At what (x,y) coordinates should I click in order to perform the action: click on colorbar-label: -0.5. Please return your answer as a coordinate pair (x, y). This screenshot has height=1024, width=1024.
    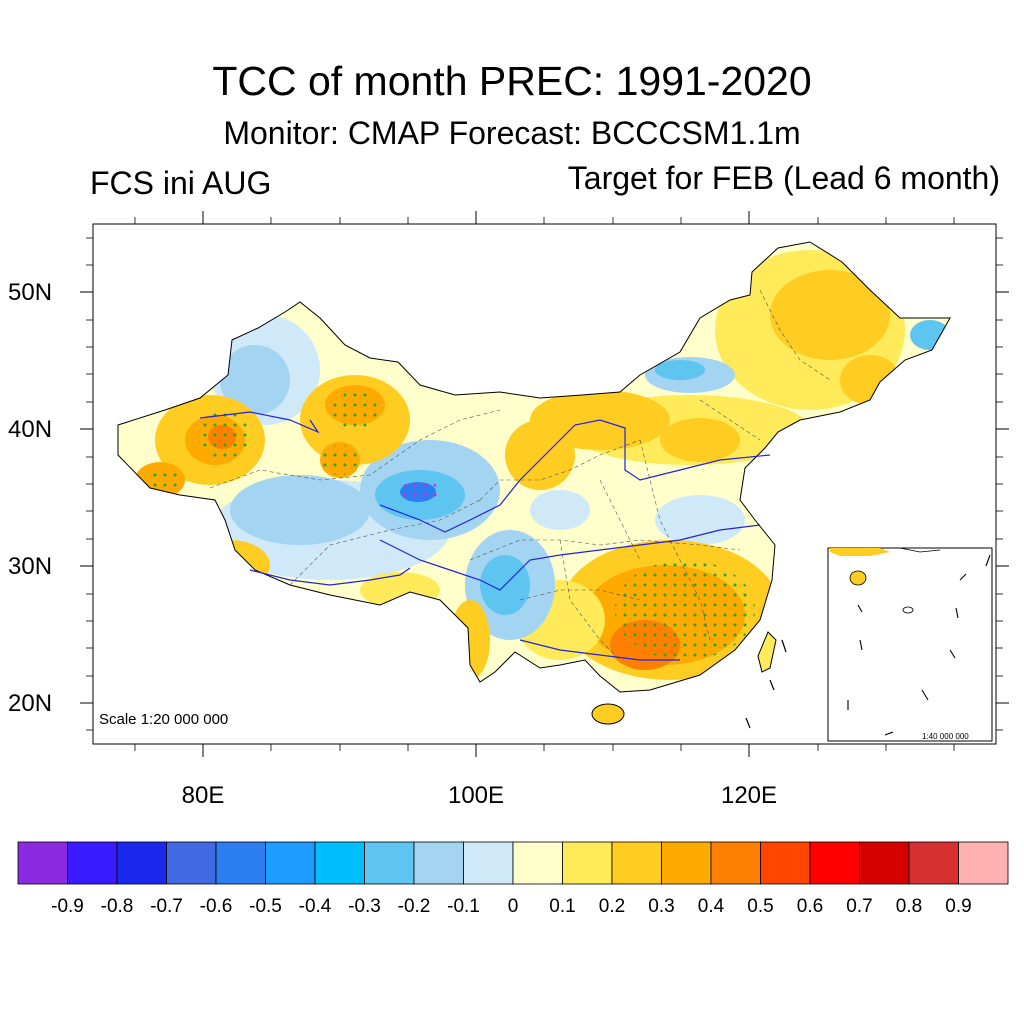
    Looking at the image, I should click on (265, 906).